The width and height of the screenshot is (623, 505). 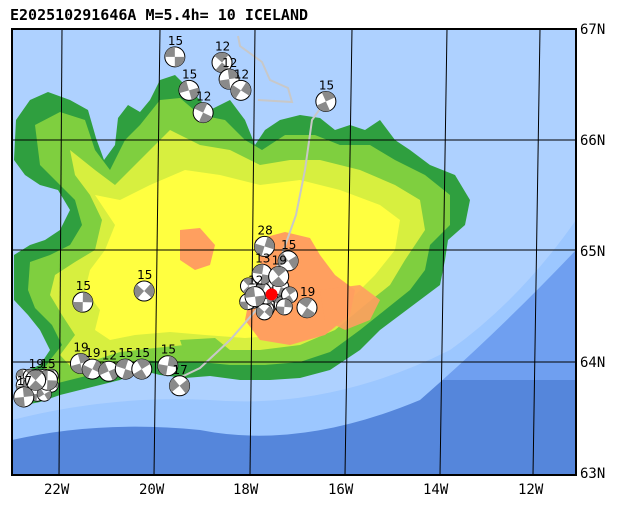 I want to click on peninsula-mechanism, so click(x=44, y=394).